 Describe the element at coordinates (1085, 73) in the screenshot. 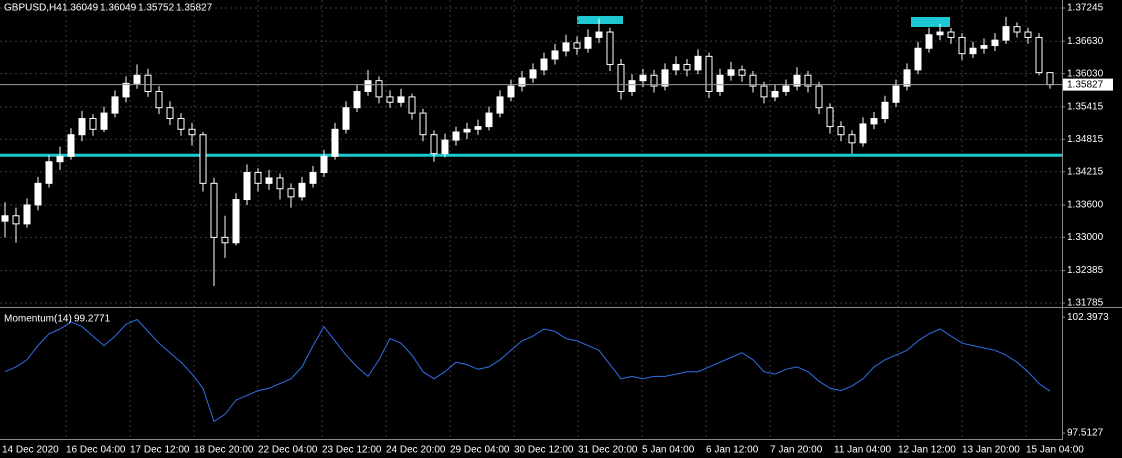

I see `y-tick-label: 1.36030` at that location.